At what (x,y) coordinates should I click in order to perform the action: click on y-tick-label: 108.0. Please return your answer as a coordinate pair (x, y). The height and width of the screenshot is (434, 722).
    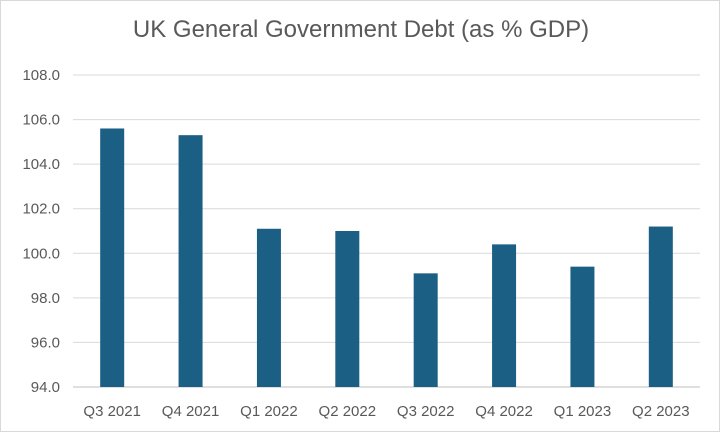
    Looking at the image, I should click on (41, 75).